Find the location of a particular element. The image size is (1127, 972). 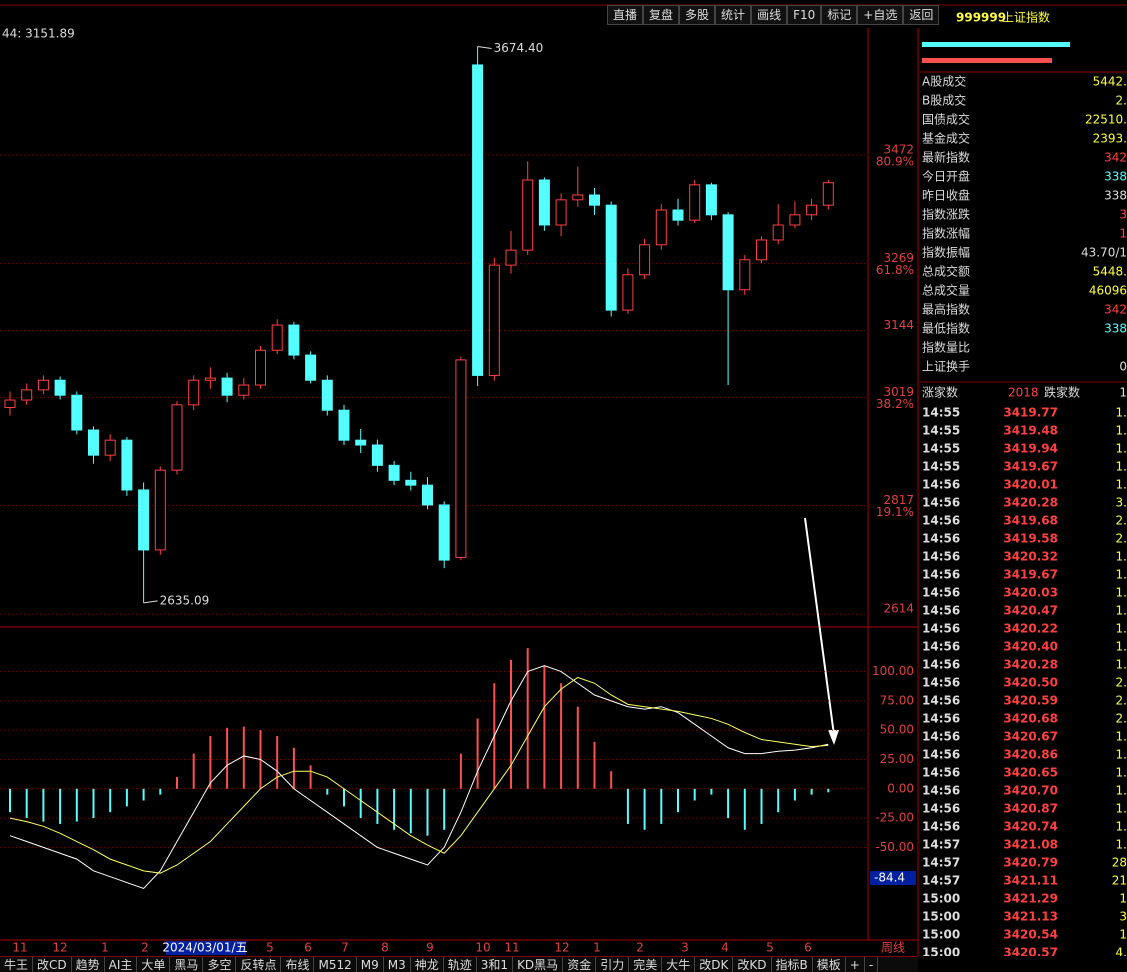

tab: AI主 is located at coordinates (121, 964).